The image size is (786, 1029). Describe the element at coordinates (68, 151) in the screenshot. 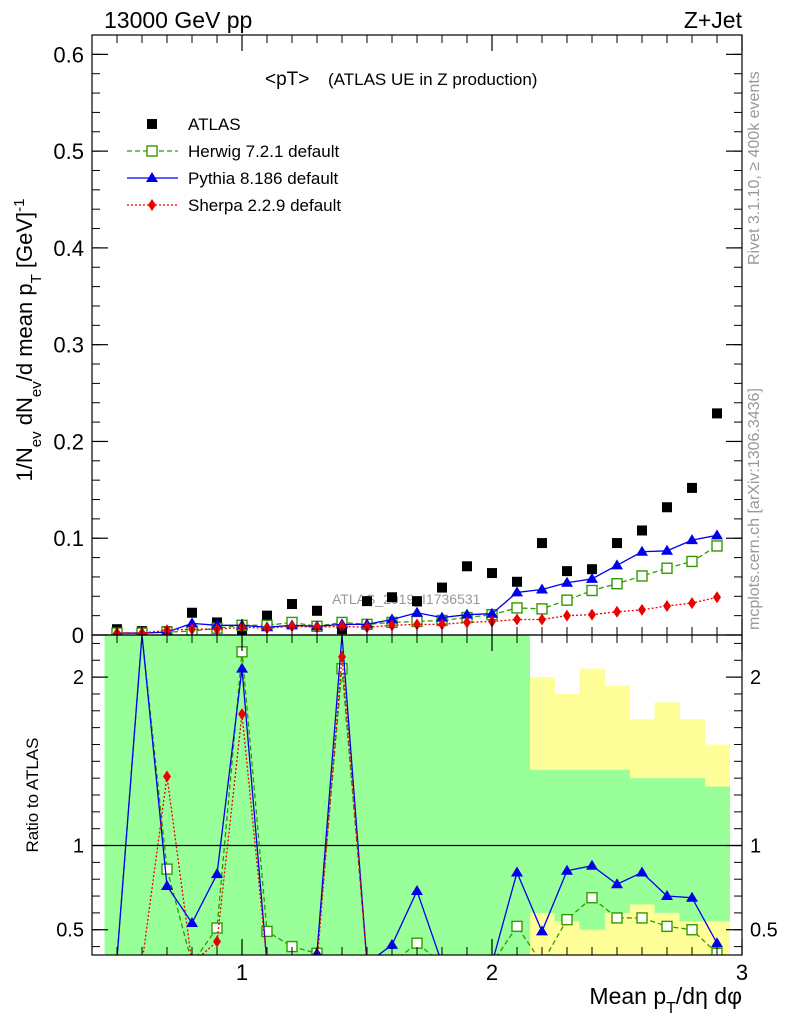

I see `y-tick-label: 0.5` at that location.